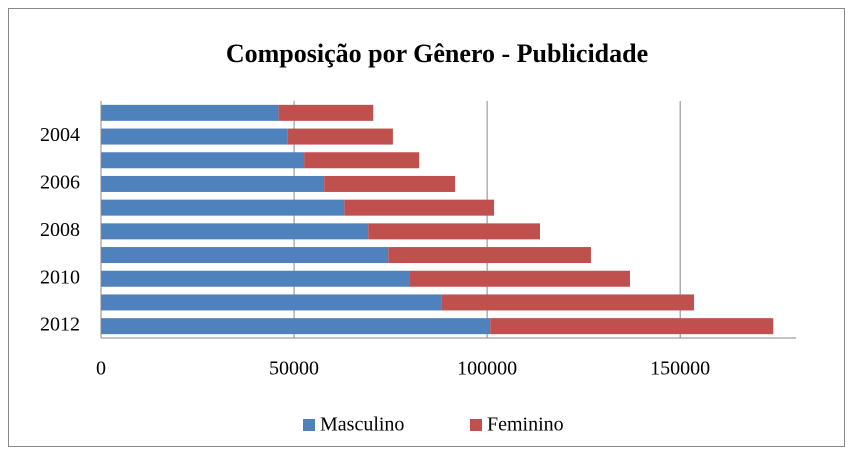 The width and height of the screenshot is (853, 455). What do you see at coordinates (437, 53) in the screenshot?
I see `chart-title: Composição por Gênero - Publicidade` at bounding box center [437, 53].